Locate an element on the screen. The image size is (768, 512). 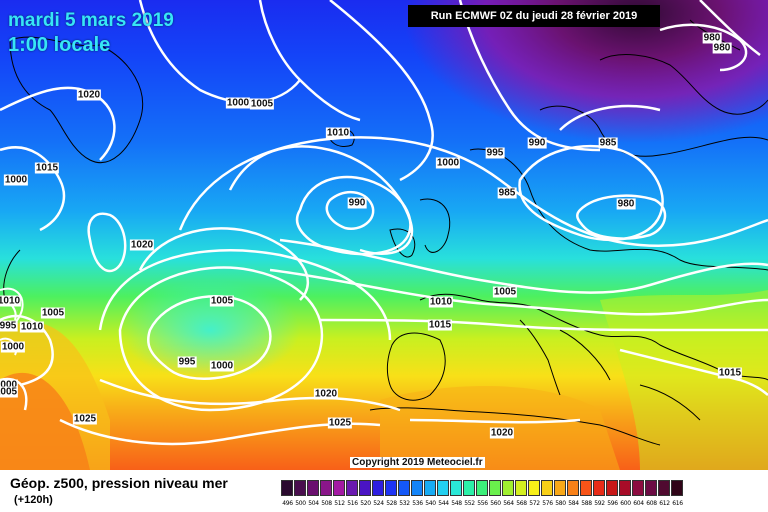
forecast-date: mardi 5 mars 2019 is located at coordinates (91, 20).